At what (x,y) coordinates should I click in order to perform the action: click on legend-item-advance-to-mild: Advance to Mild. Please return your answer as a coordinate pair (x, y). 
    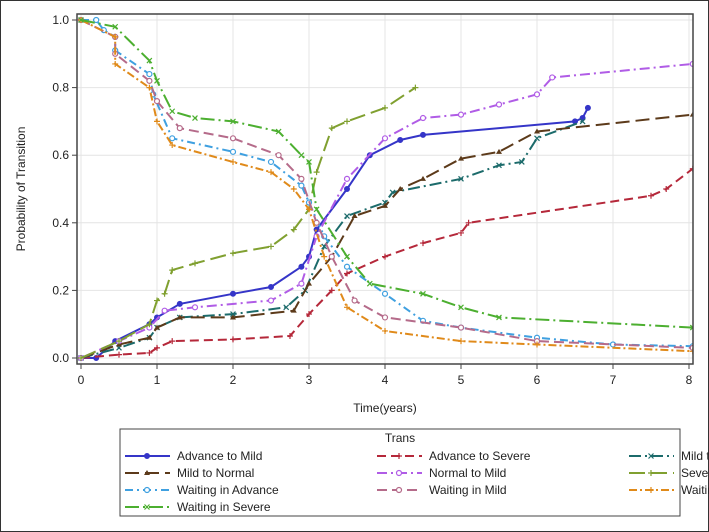
    Looking at the image, I should click on (193, 456).